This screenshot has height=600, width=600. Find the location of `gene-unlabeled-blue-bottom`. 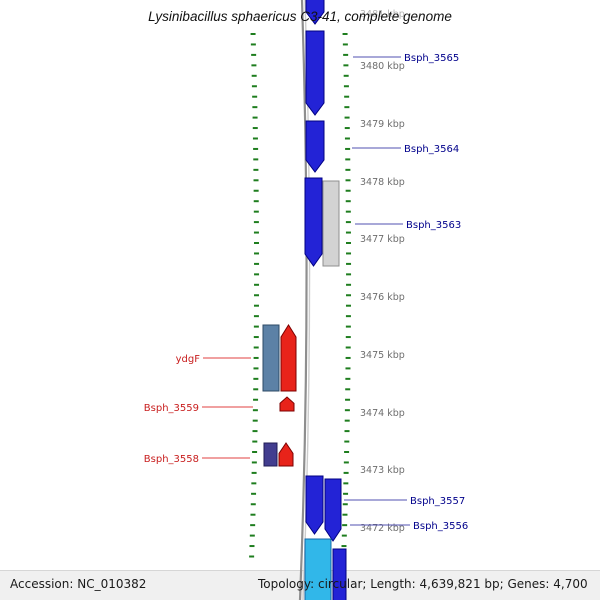

gene-unlabeled-blue-bottom is located at coordinates (339, 574).